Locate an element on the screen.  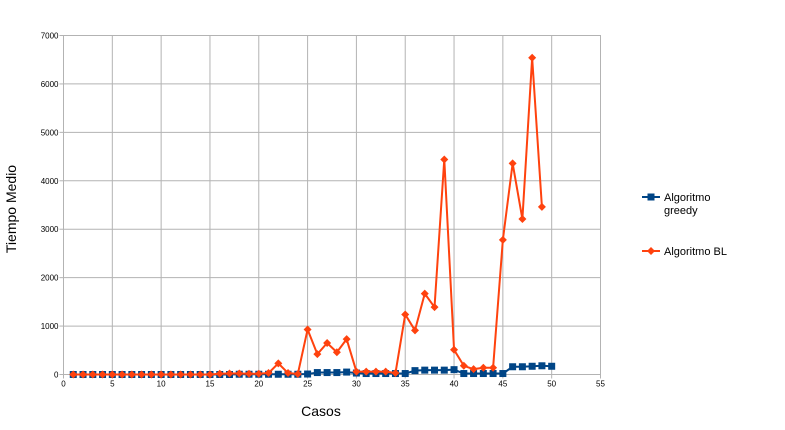
x-tick-label: 40 is located at coordinates (454, 384).